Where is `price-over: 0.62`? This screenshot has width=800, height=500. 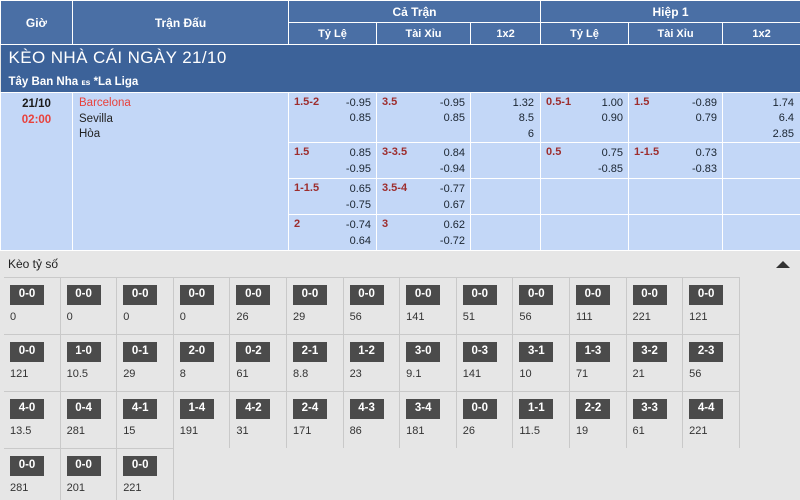
price-over: 0.62 is located at coordinates (454, 225).